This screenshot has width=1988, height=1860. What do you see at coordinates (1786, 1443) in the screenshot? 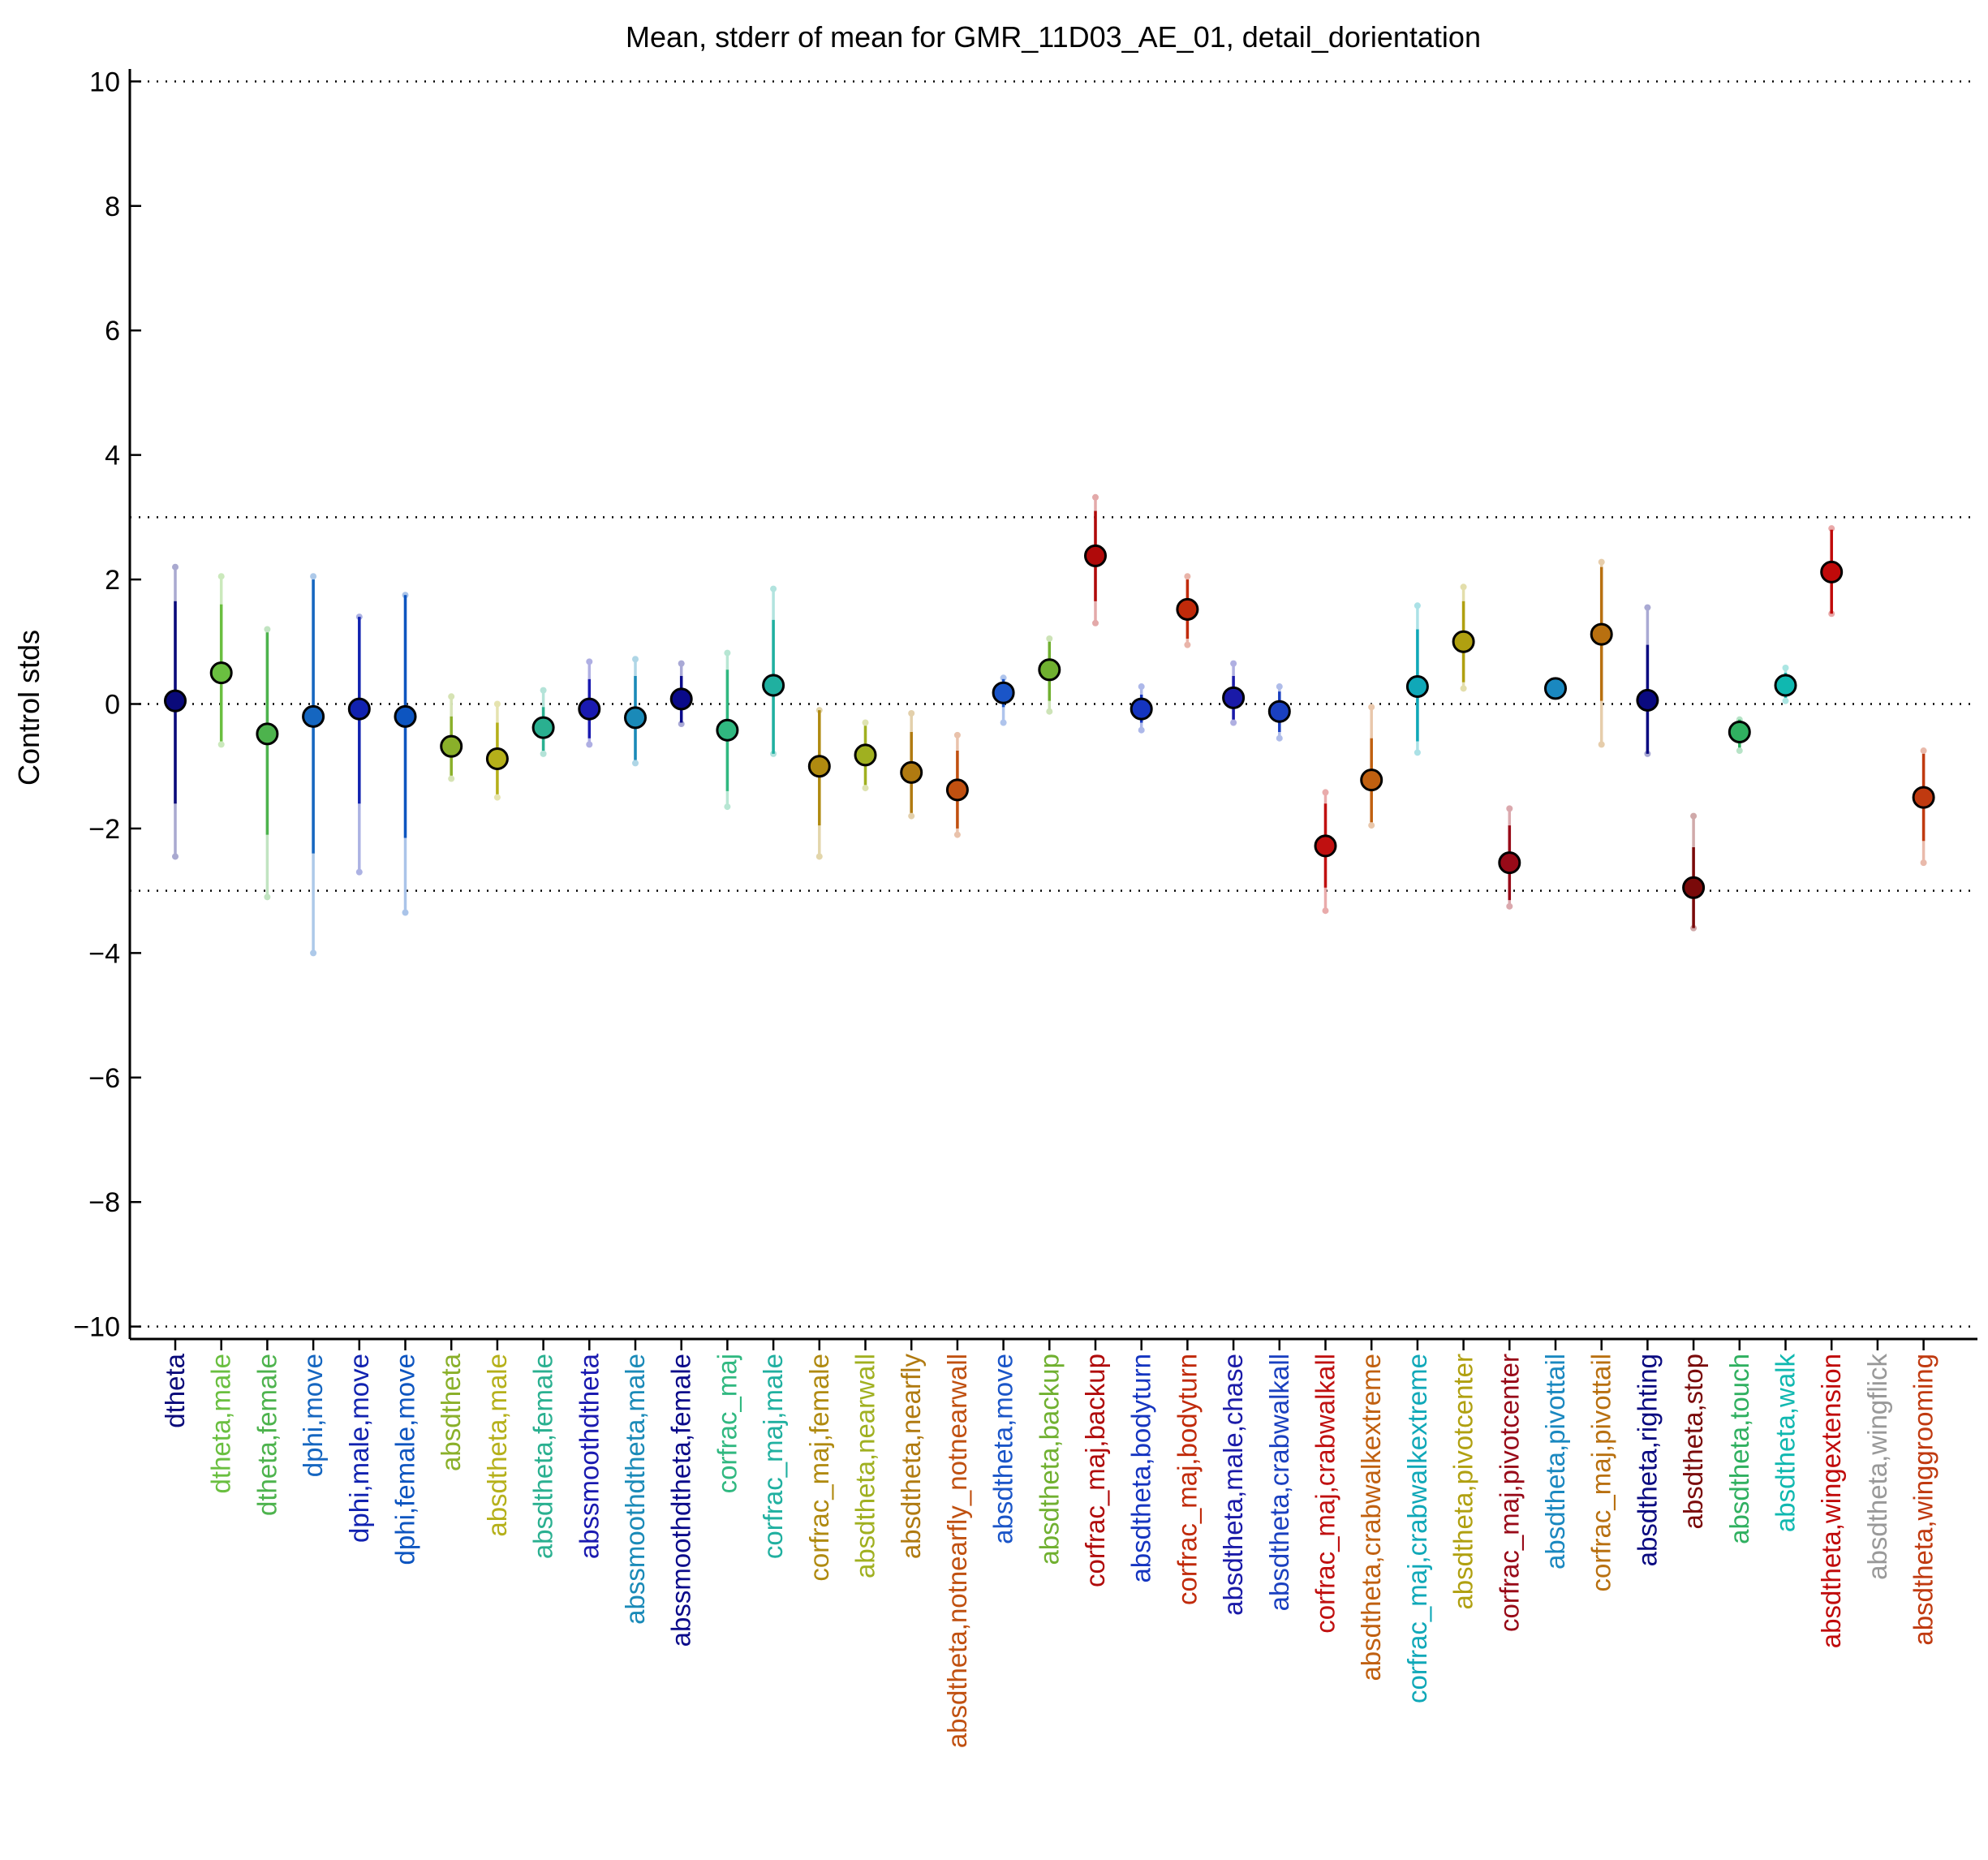
I see `x-tick-label: absdtheta,walk` at bounding box center [1786, 1443].